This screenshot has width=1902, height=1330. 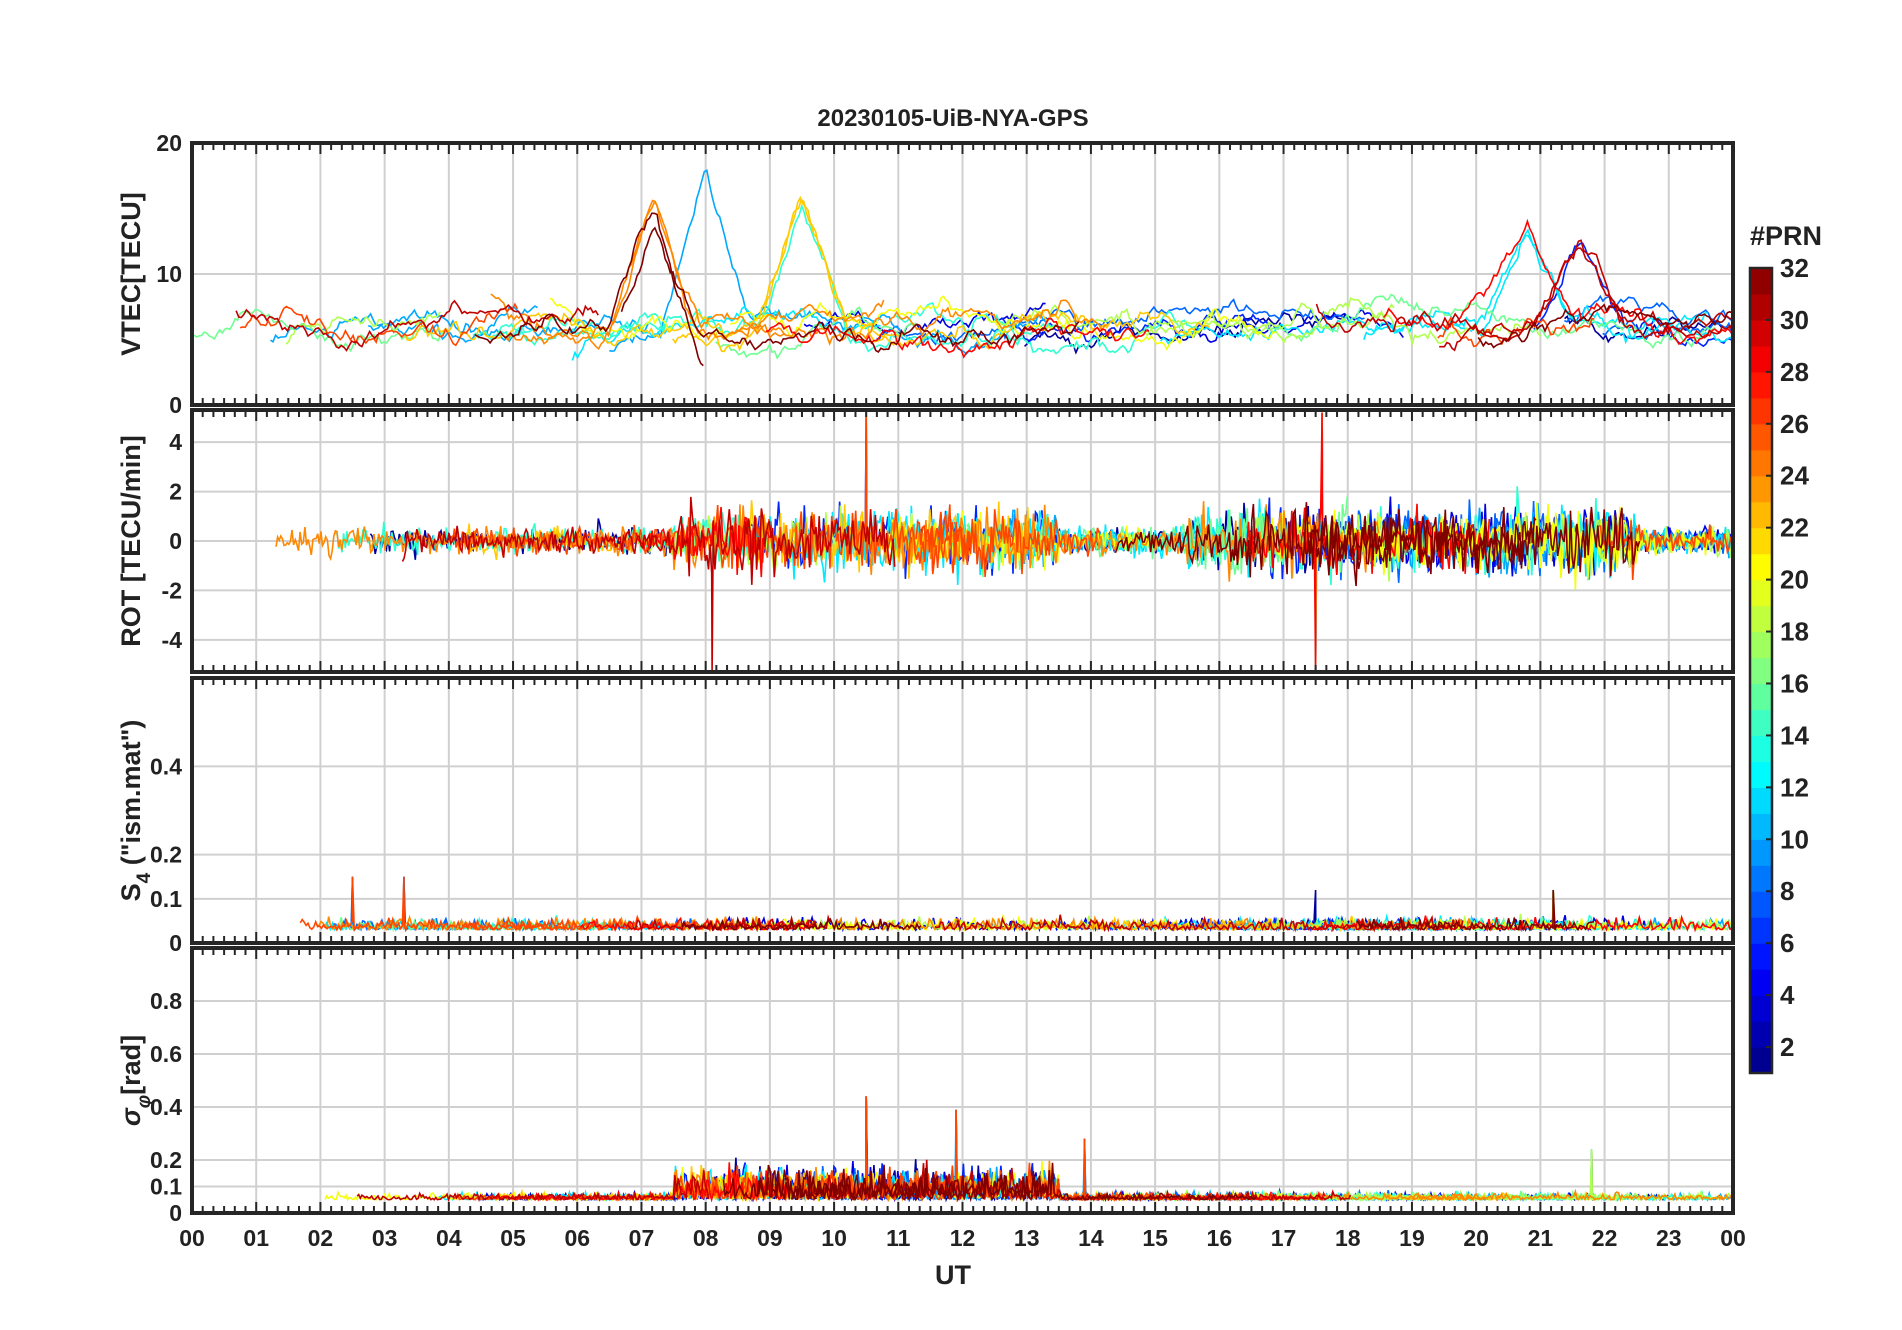 I want to click on colorbar-tick-label: 28, so click(x=1794, y=372).